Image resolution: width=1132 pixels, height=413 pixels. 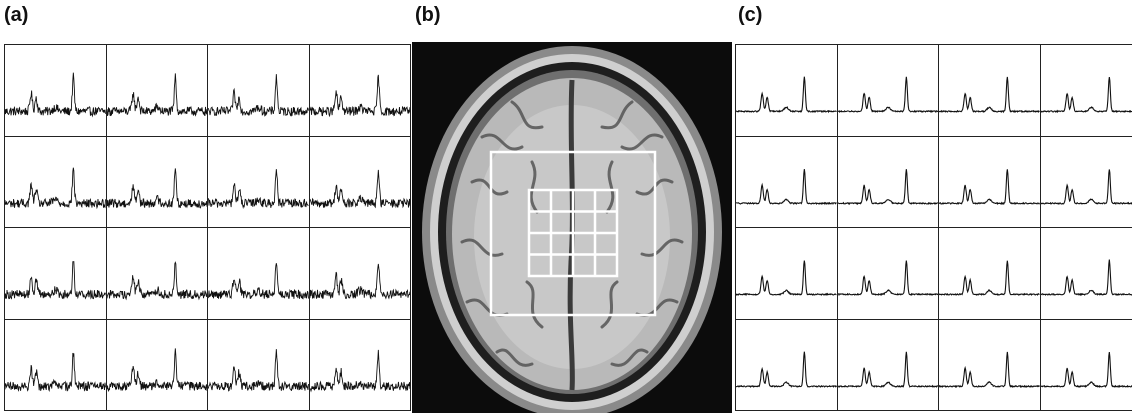 What do you see at coordinates (573, 233) in the screenshot?
I see `voxel-grid` at bounding box center [573, 233].